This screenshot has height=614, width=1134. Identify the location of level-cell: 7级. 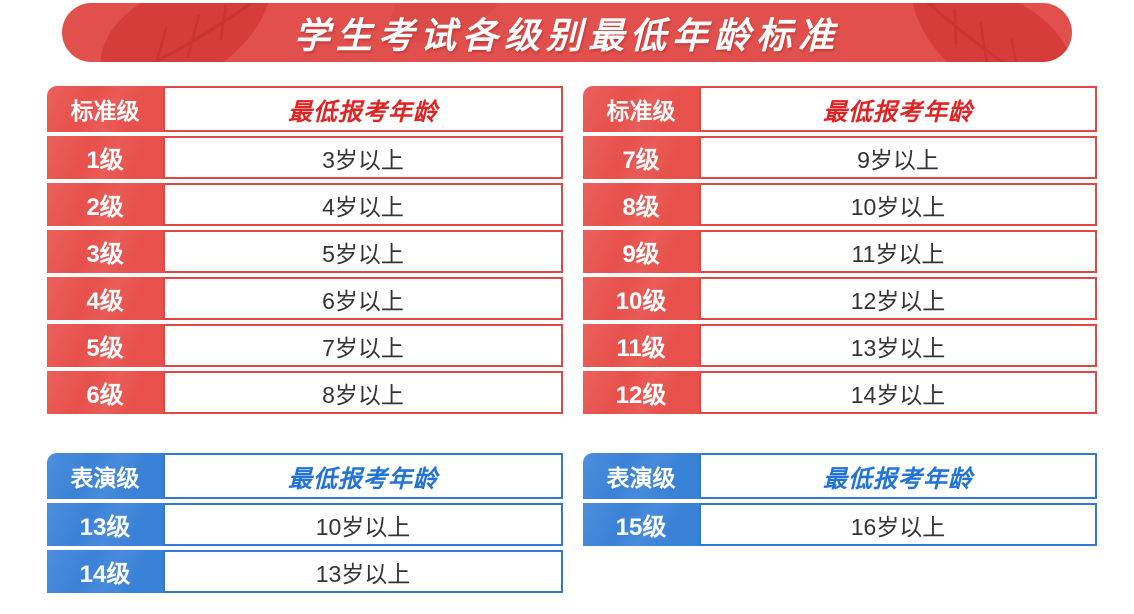
(641, 157).